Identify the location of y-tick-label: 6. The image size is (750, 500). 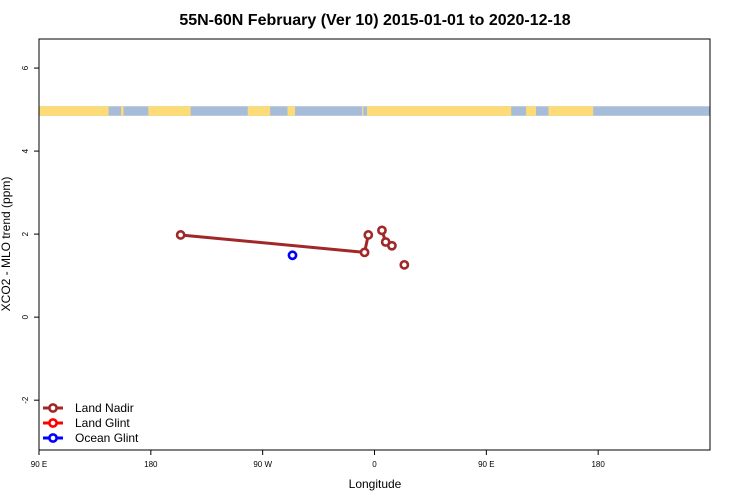
(25, 67).